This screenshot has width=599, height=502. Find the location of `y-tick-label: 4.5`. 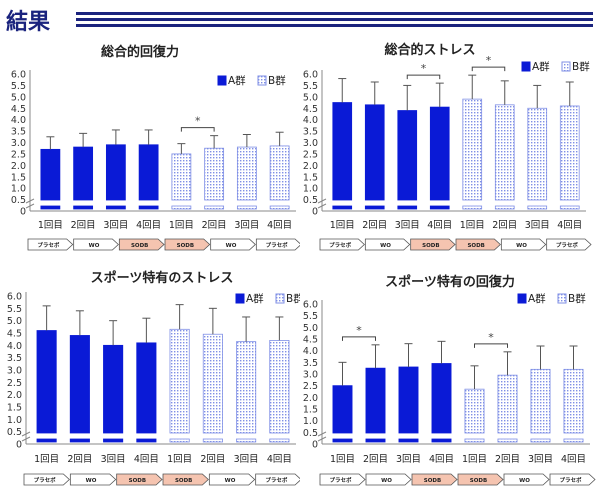

y-tick-label: 4.5 is located at coordinates (310, 109).